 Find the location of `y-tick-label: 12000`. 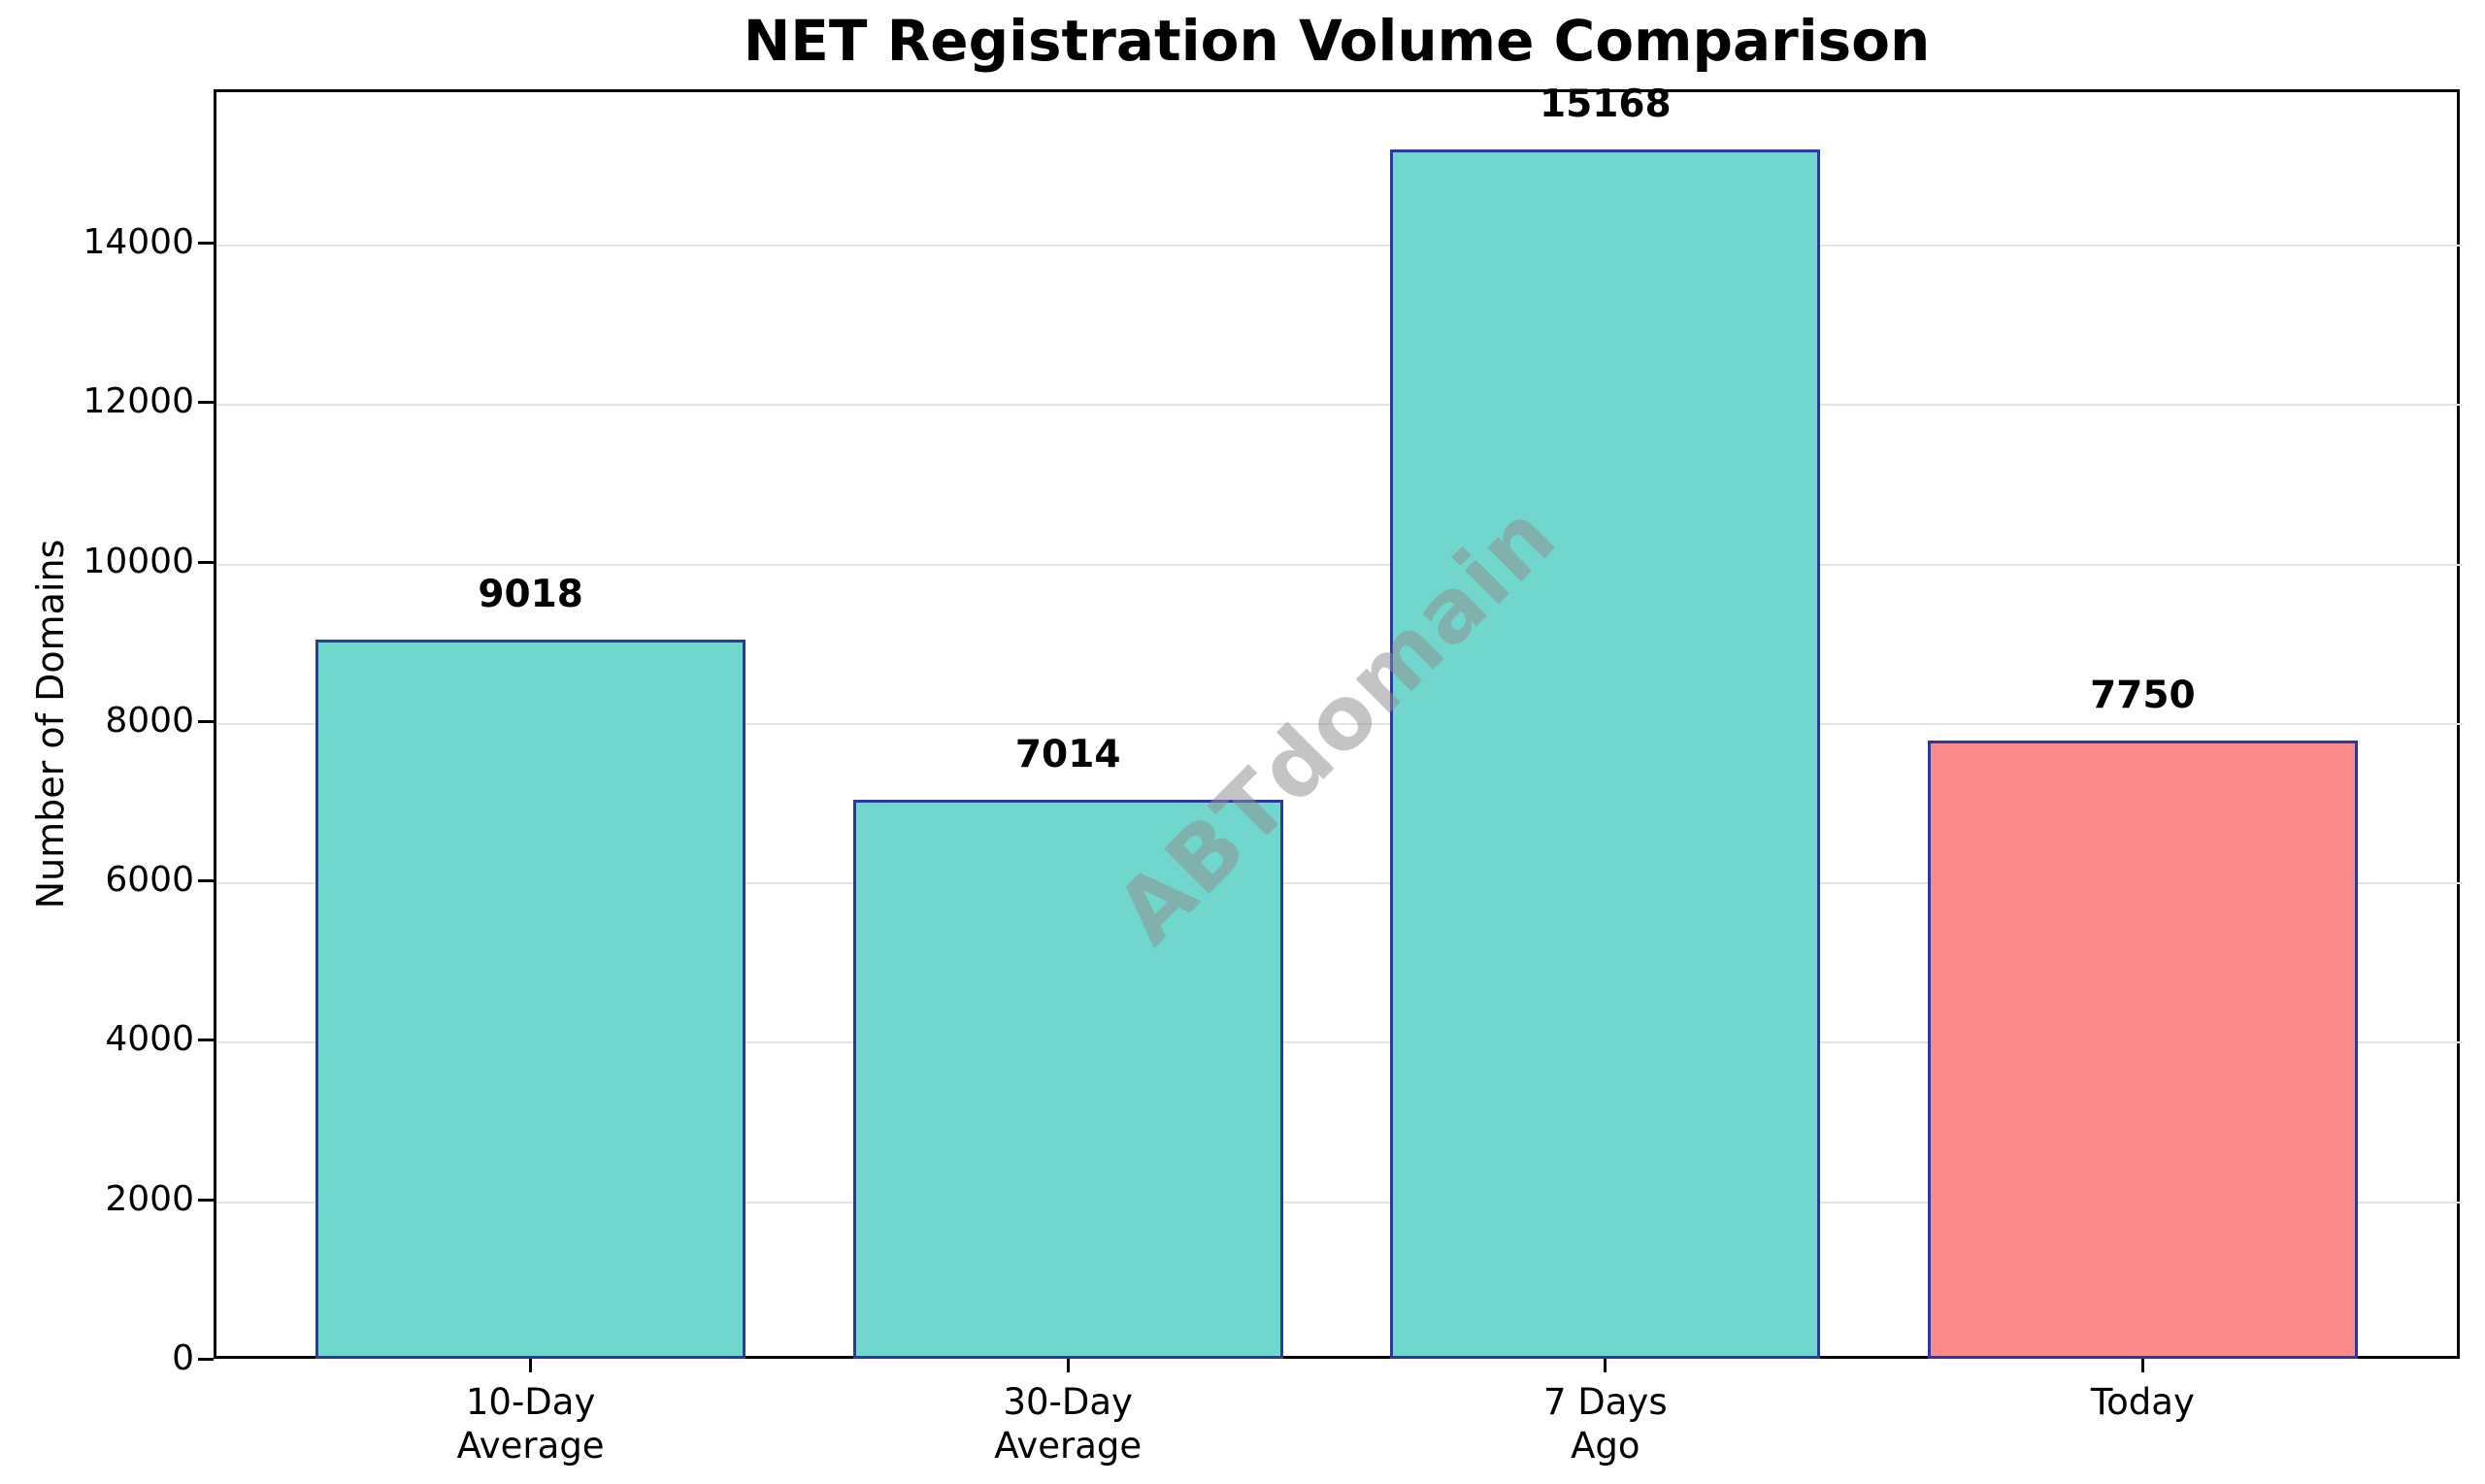

y-tick-label: 12000 is located at coordinates (139, 401).